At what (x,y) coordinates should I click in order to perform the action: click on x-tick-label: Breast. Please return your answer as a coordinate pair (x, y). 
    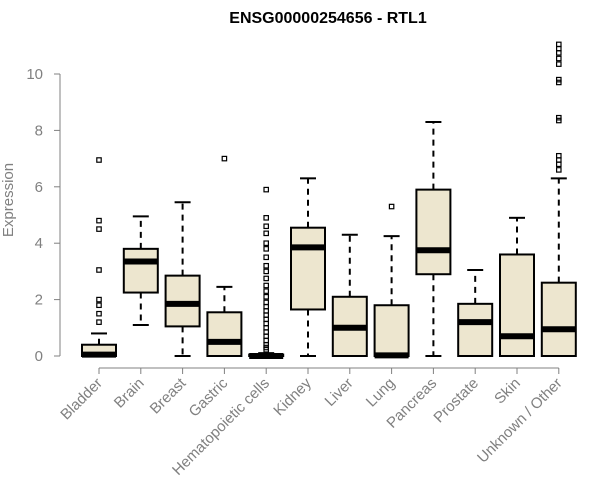
    Looking at the image, I should click on (168, 395).